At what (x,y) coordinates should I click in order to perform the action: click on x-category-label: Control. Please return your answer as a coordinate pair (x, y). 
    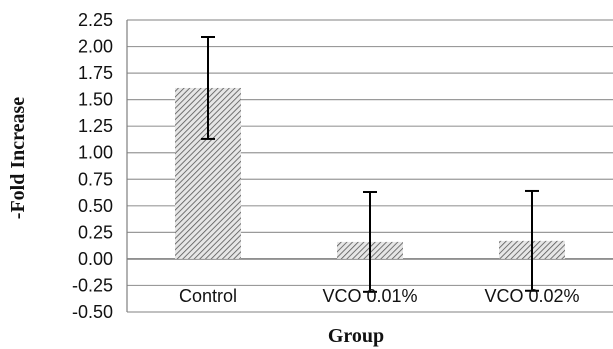
    Looking at the image, I should click on (208, 296).